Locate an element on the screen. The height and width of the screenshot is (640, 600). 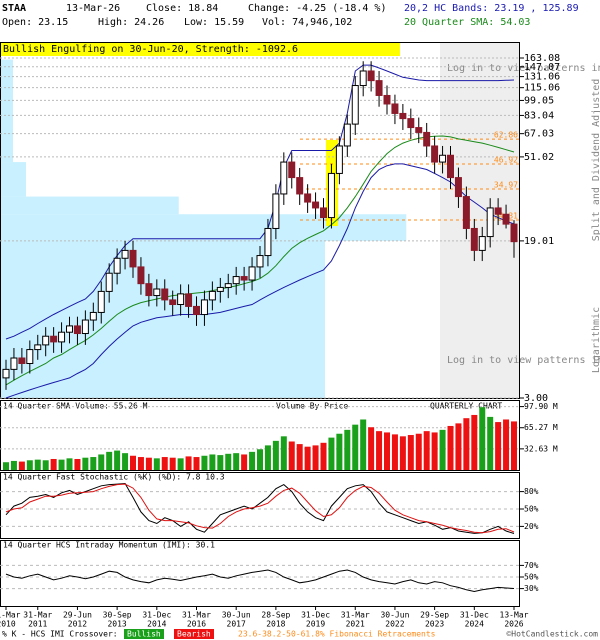
open: Open: 23.15 is located at coordinates (35, 22).